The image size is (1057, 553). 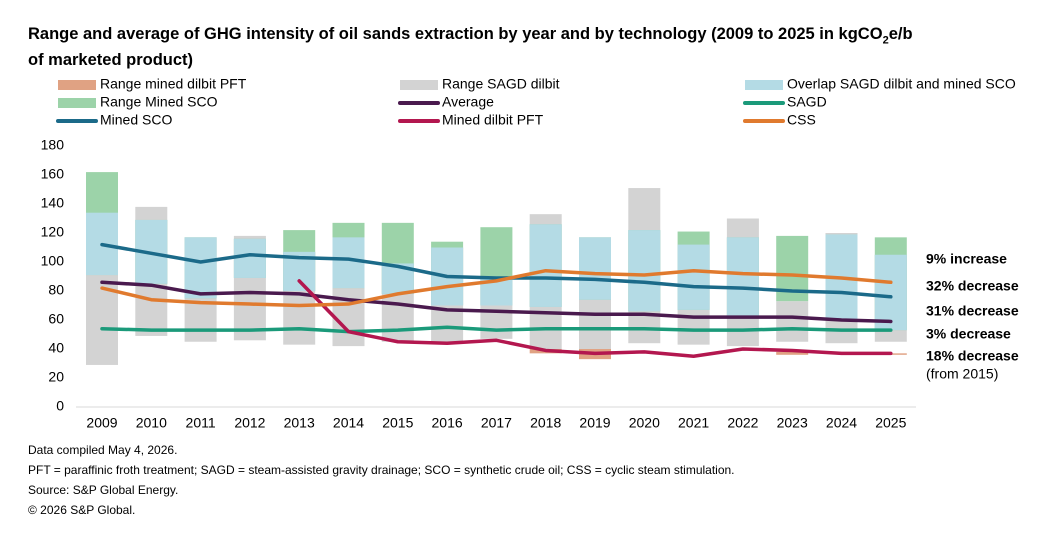 I want to click on annotation: 31% decrease, so click(x=972, y=311).